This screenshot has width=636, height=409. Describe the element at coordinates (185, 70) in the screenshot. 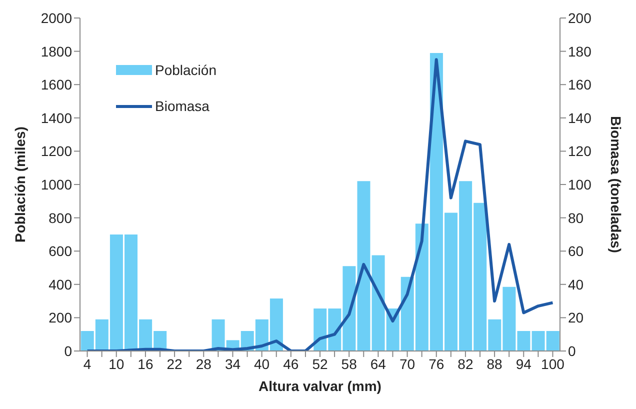

I see `legend-label: Población` at that location.